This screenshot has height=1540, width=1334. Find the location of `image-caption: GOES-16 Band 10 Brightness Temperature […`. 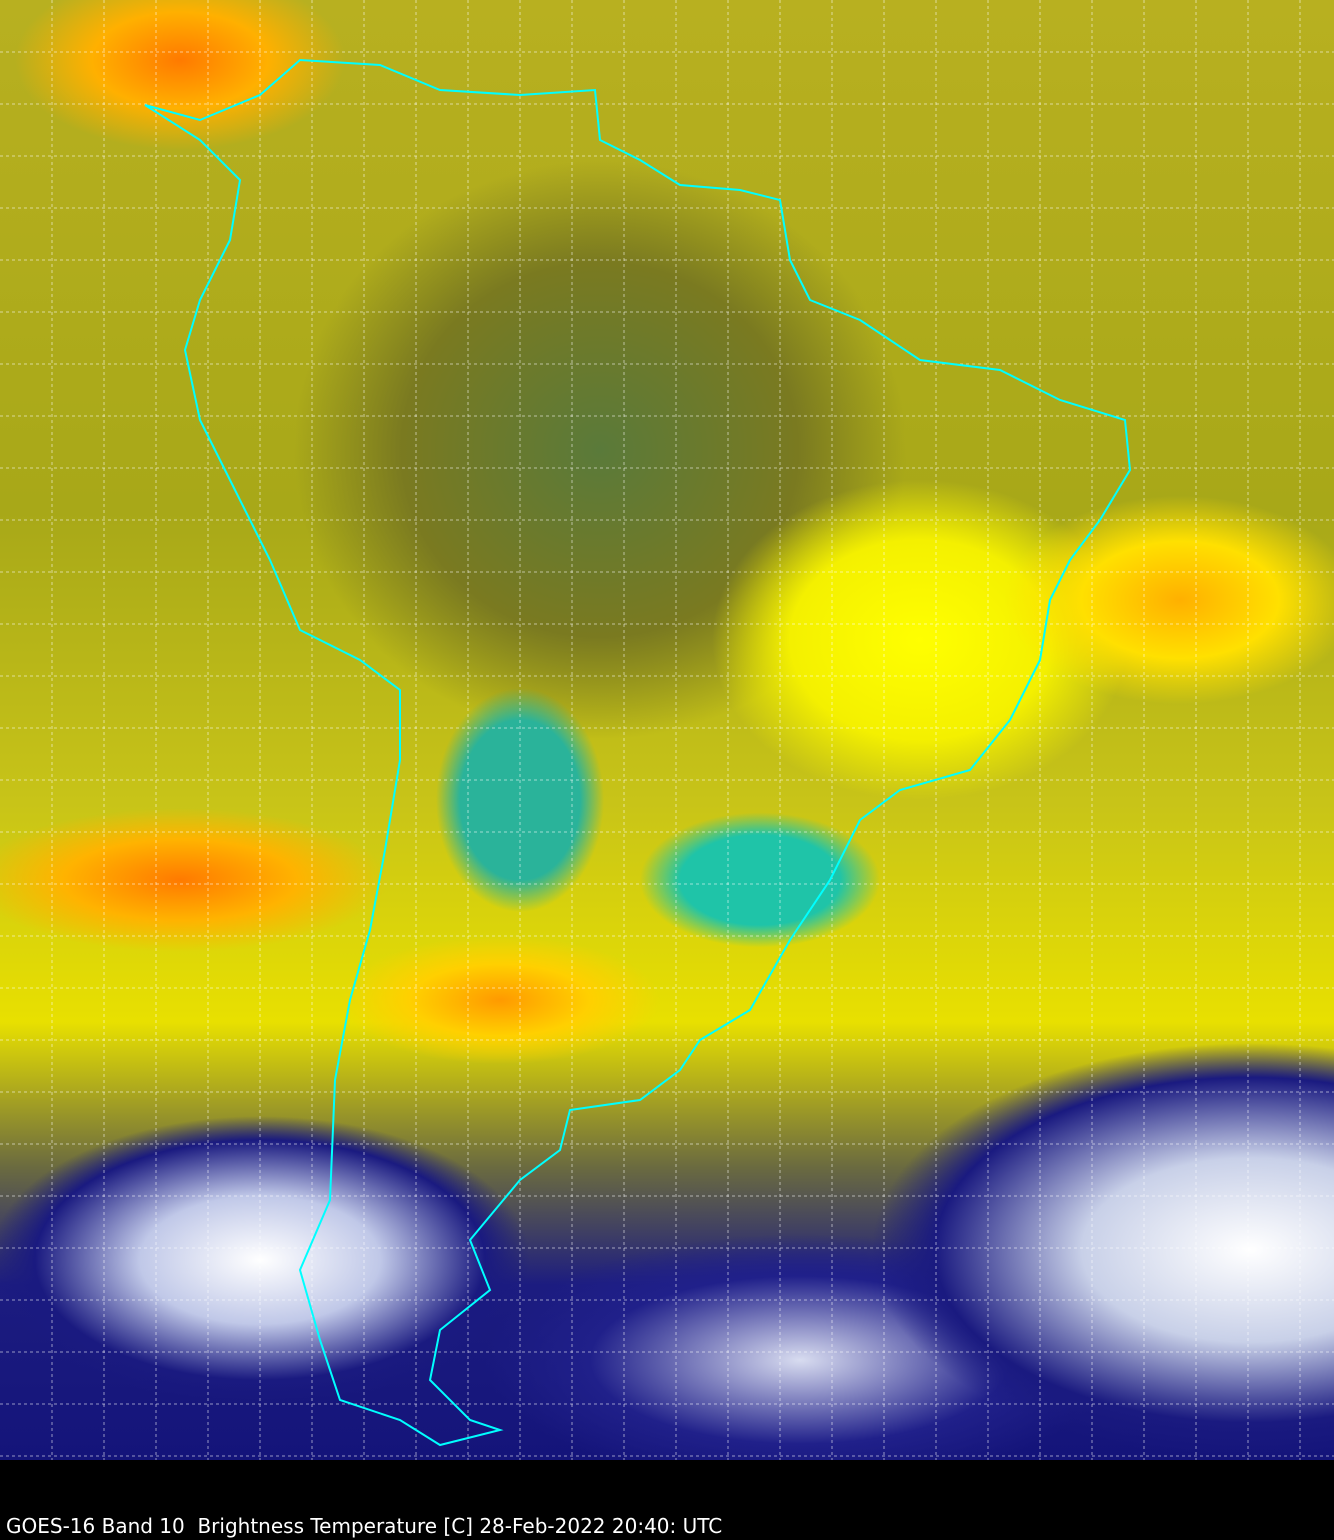

image-caption: GOES-16 Band 10 Brightness Temperature [… is located at coordinates (364, 1526).